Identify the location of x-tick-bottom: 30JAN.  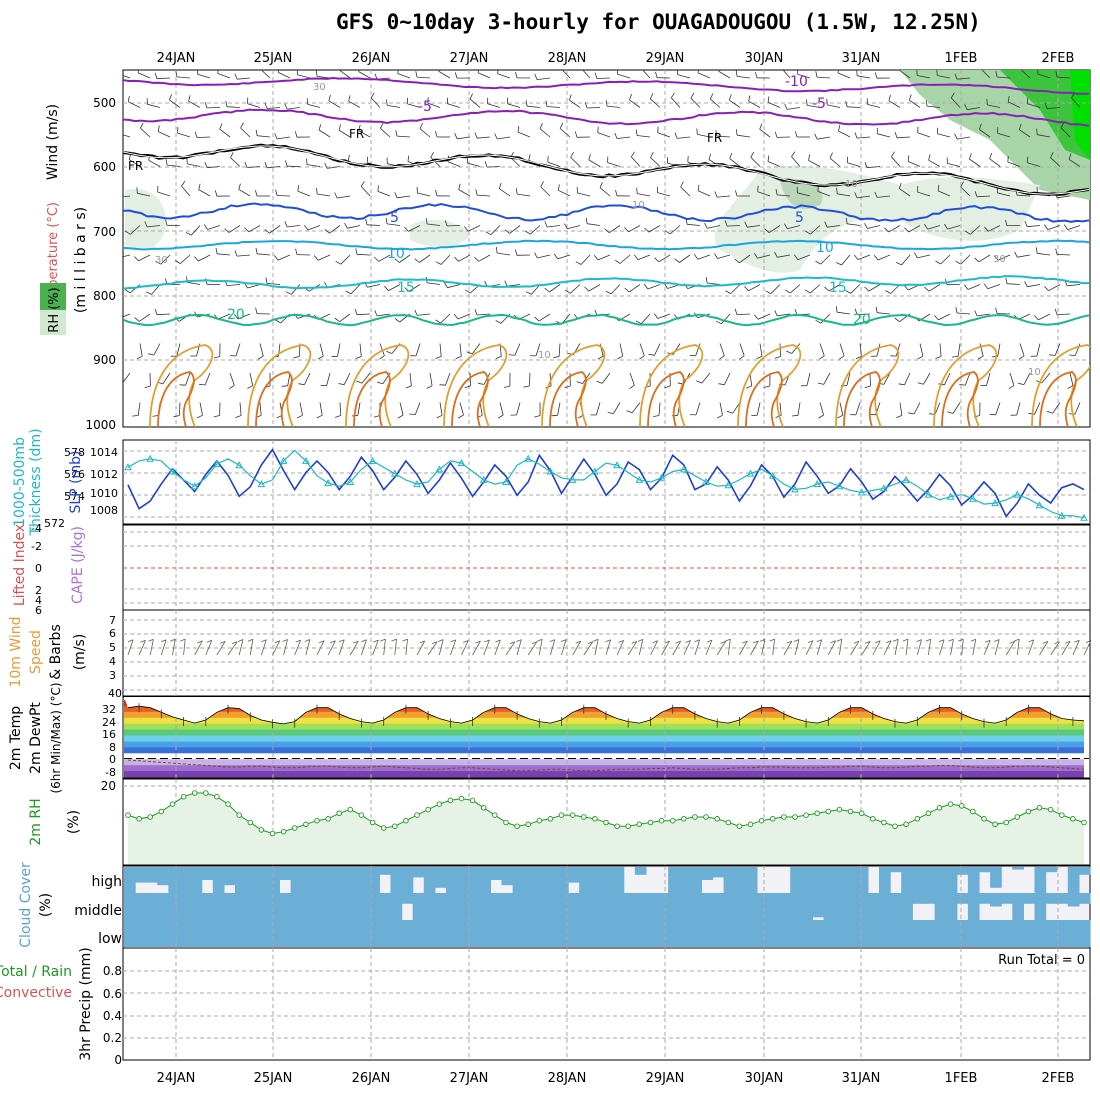
(764, 1078).